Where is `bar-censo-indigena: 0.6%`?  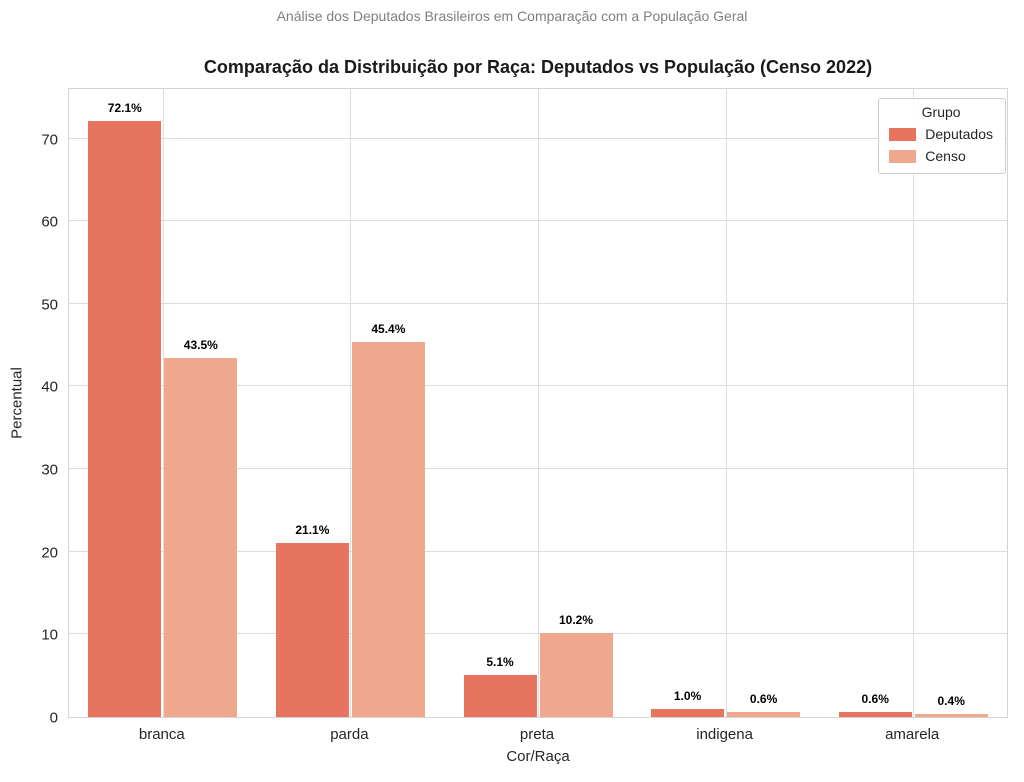 bar-censo-indigena: 0.6% is located at coordinates (764, 704).